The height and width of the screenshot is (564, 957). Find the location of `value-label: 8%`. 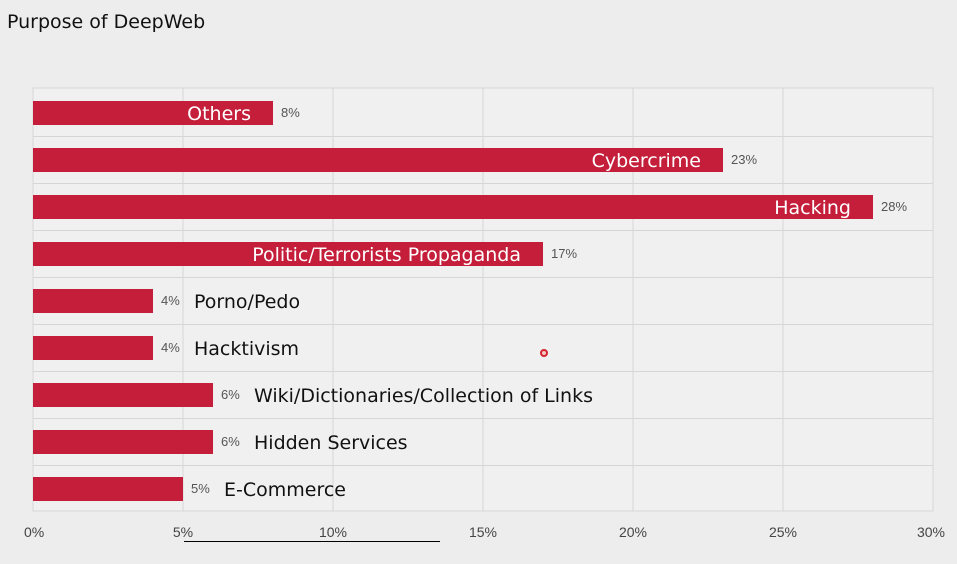

value-label: 8% is located at coordinates (290, 112).